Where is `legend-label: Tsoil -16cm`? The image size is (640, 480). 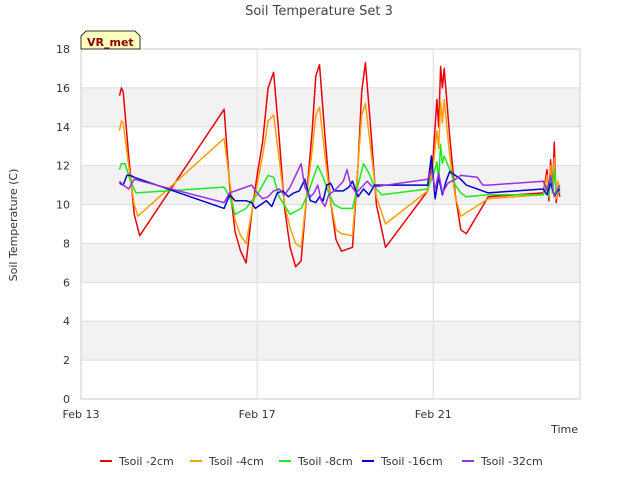 legend-label: Tsoil -16cm is located at coordinates (411, 461).